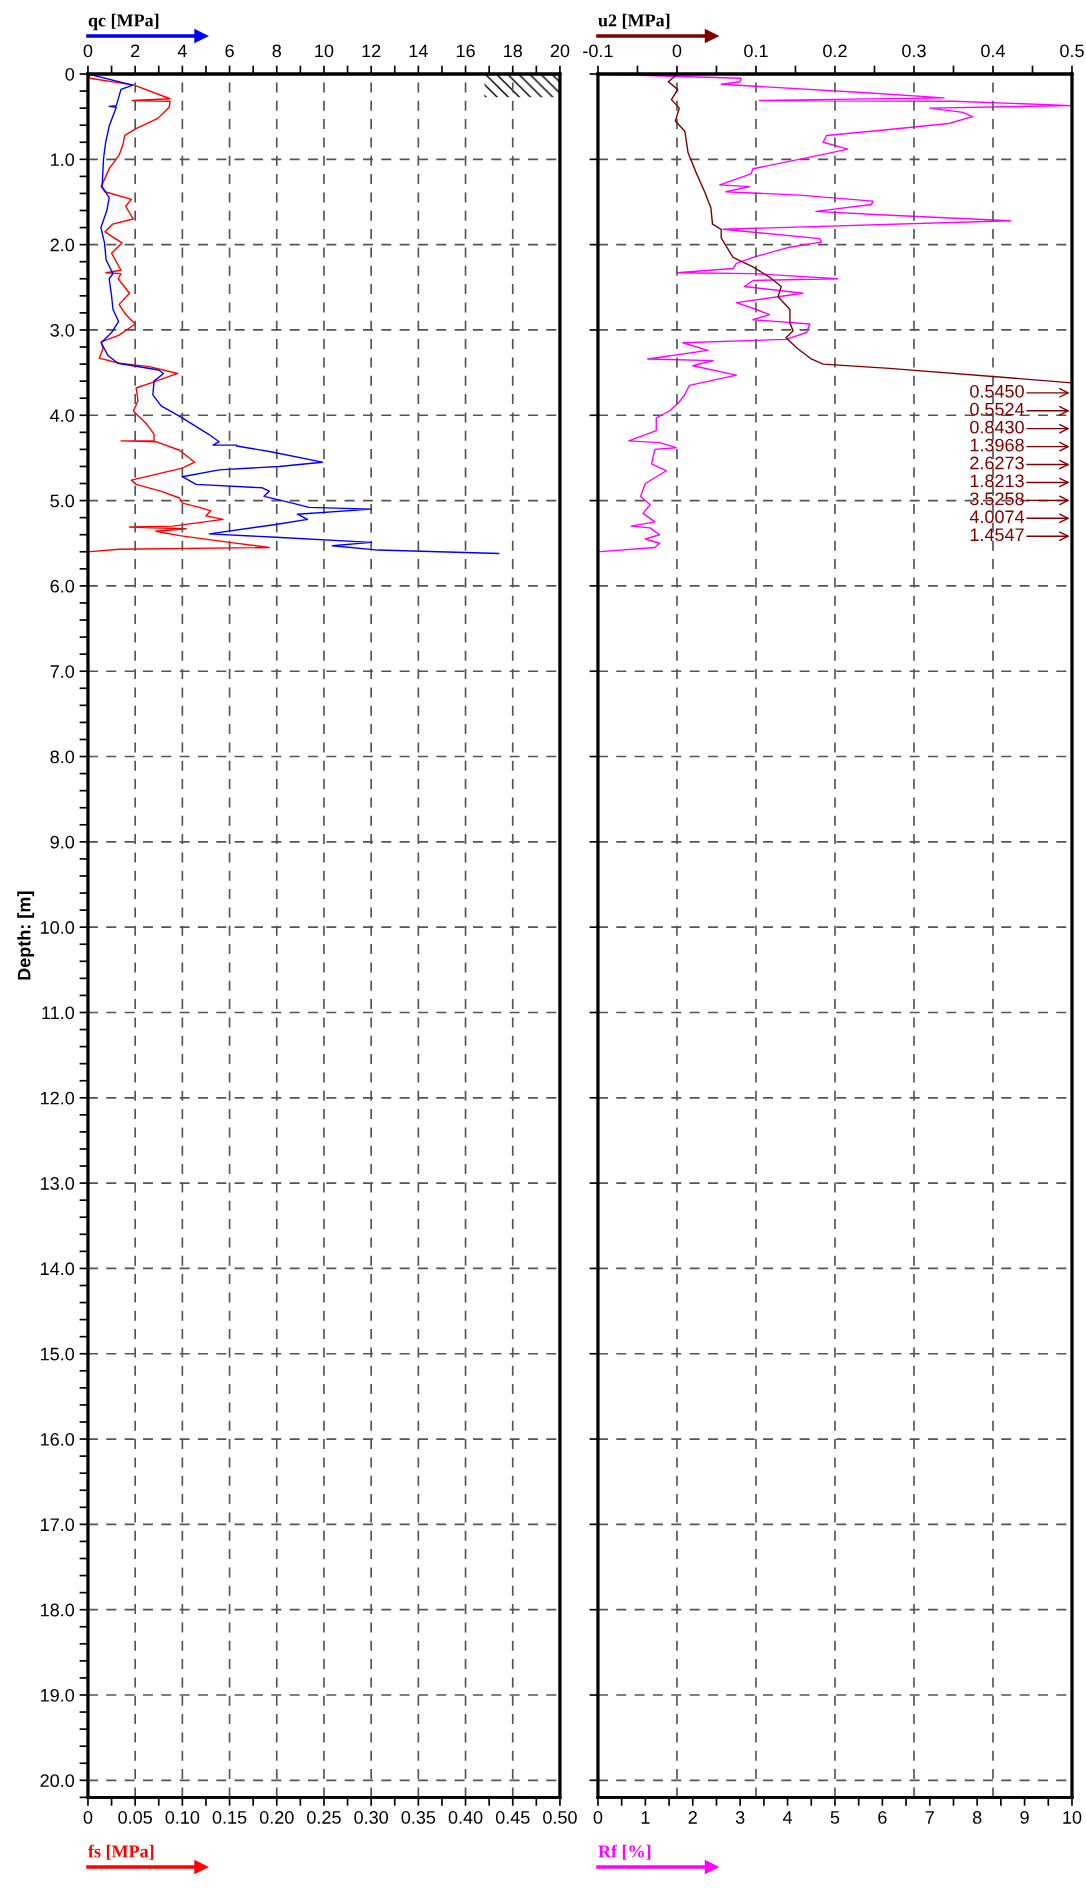 The width and height of the screenshot is (1086, 1888). Describe the element at coordinates (58, 1354) in the screenshot. I see `y-tick-label: 15.0` at that location.